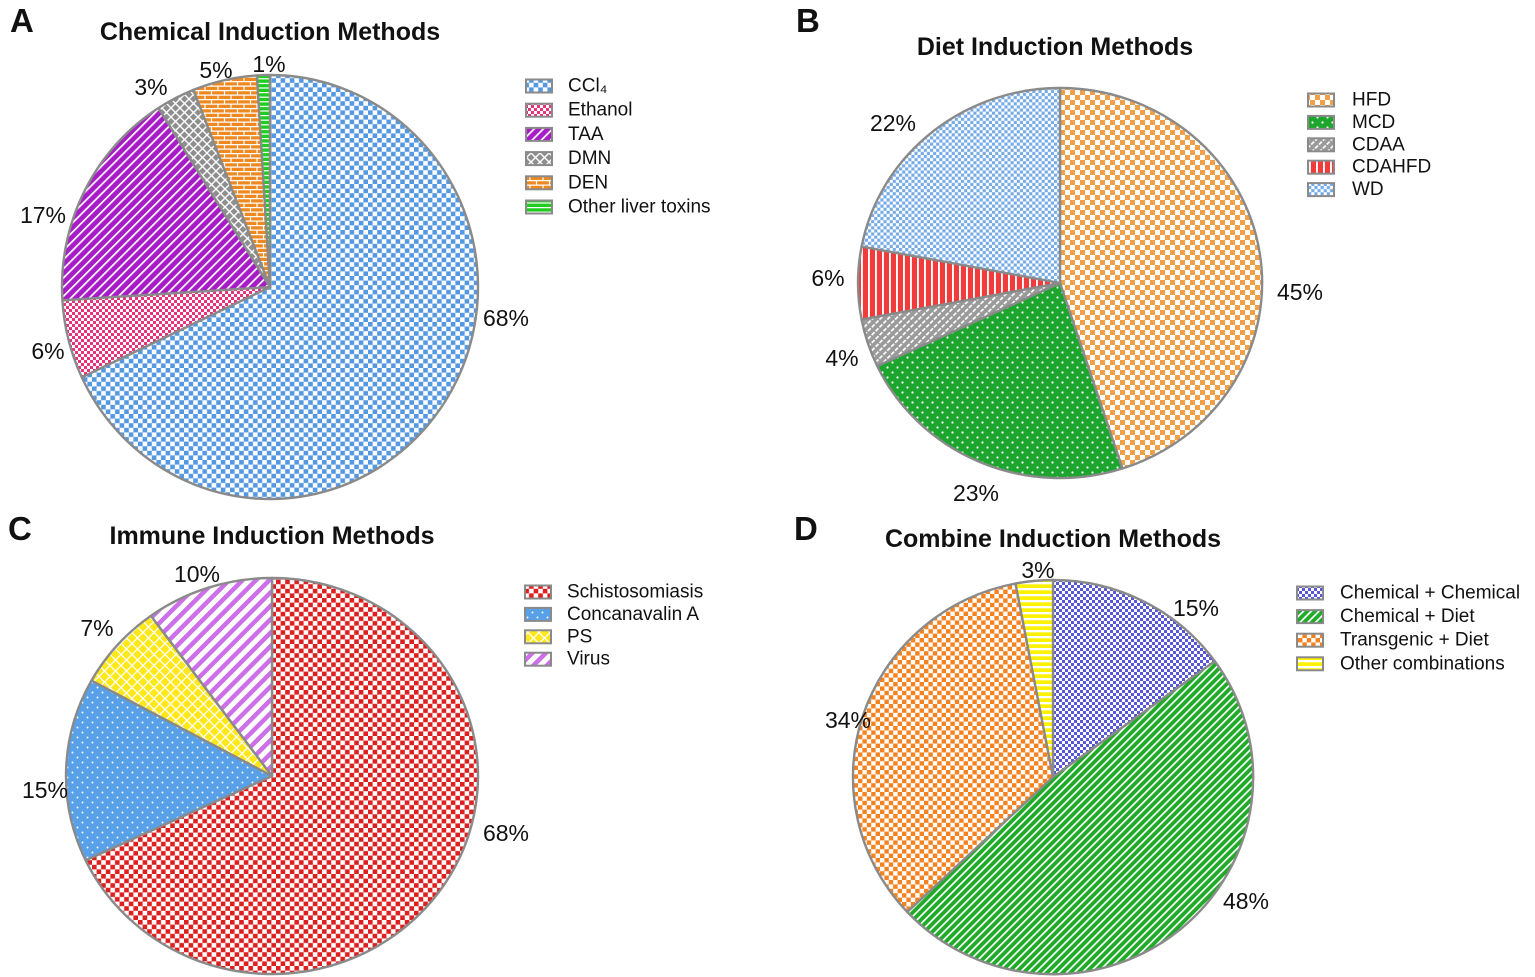 The height and width of the screenshot is (977, 1535). I want to click on legend-label: DEN, so click(588, 182).